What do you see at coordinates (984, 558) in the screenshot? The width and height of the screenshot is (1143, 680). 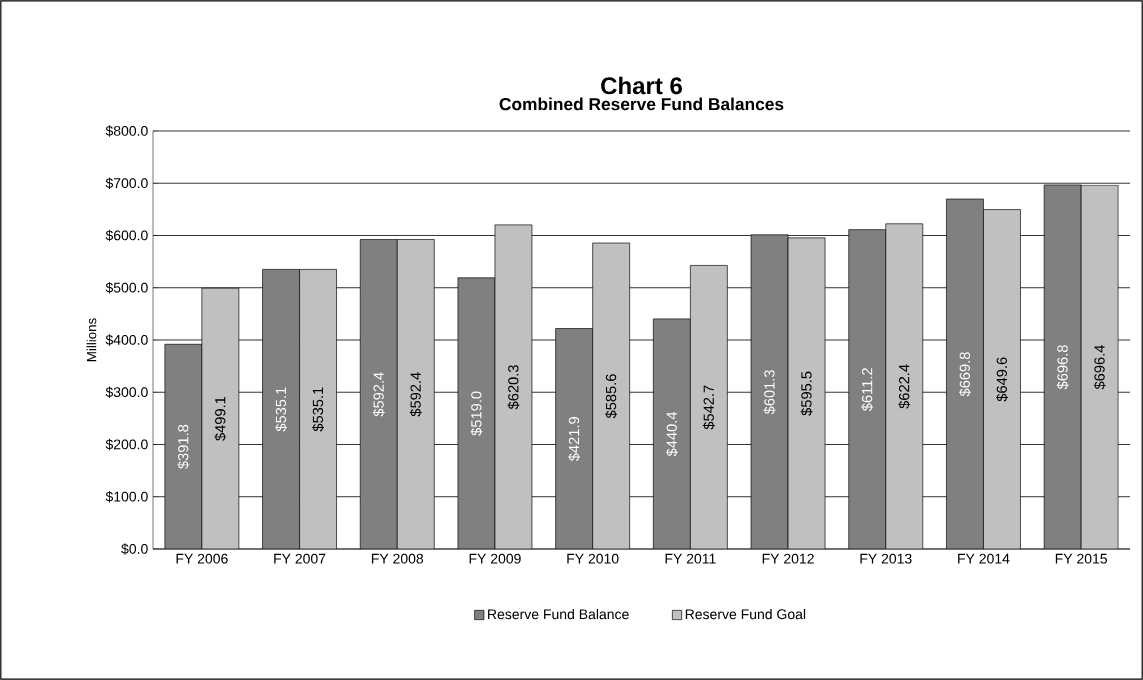 I see `x-tick-label: FY 2014` at bounding box center [984, 558].